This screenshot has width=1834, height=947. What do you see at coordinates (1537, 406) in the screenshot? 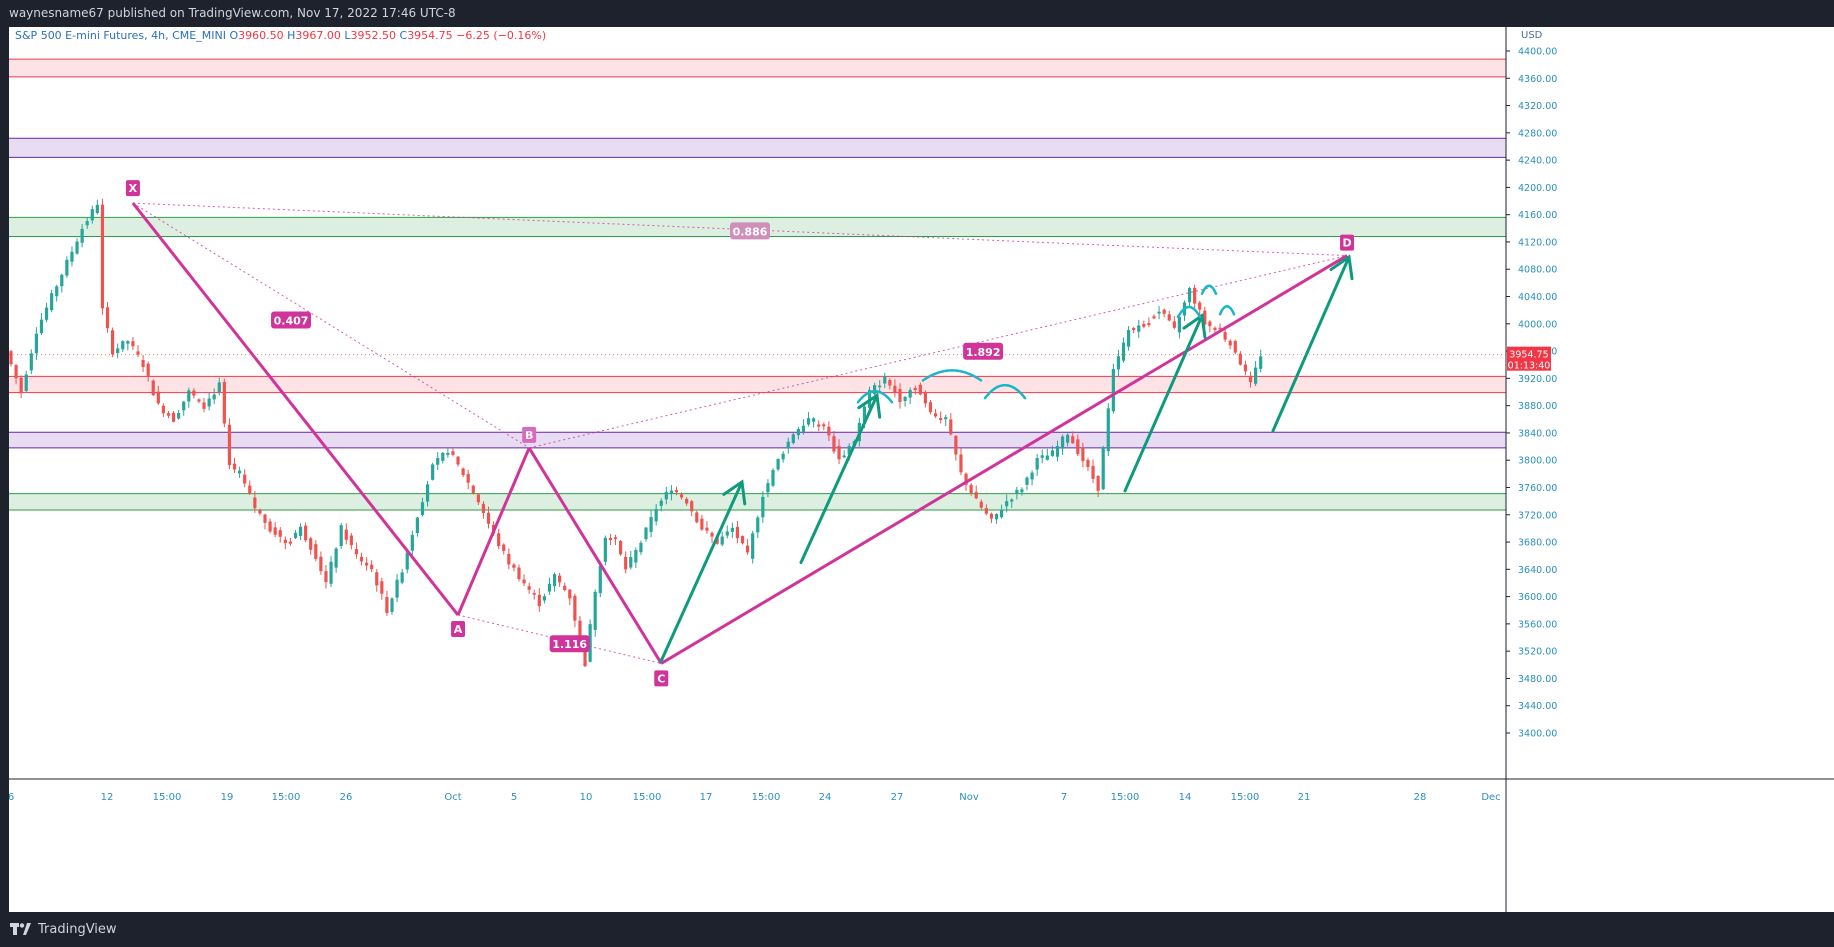
I see `price-tick-label: 3880.00` at bounding box center [1537, 406].